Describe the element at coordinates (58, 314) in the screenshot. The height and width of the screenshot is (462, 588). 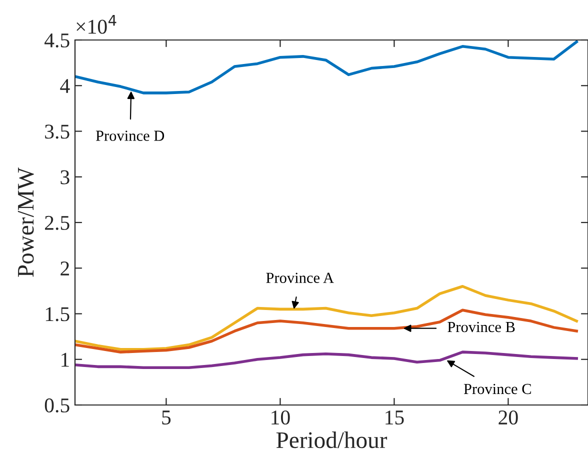
I see `y-tick-label: 1.5` at that location.